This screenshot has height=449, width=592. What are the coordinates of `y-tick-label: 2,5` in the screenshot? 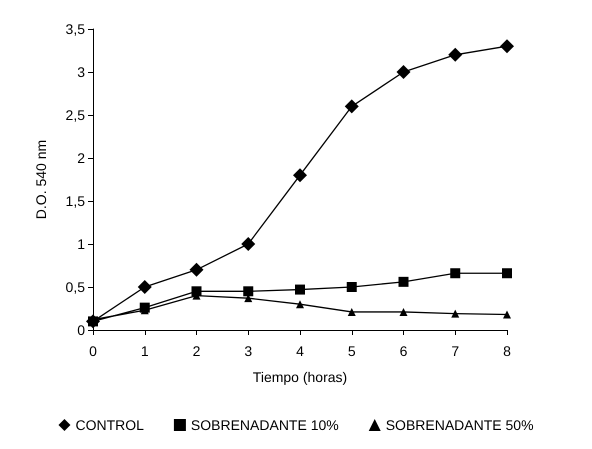 It's located at (76, 115).